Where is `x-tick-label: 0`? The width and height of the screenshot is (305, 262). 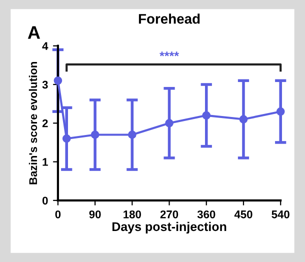 x-tick-label: 0 is located at coordinates (58, 214).